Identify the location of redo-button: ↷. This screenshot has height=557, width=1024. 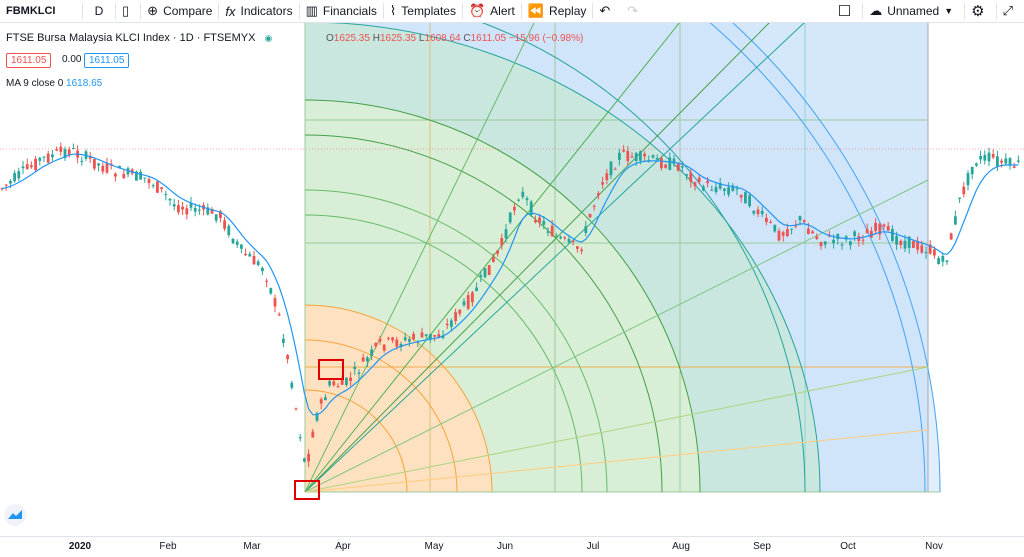
(635, 11).